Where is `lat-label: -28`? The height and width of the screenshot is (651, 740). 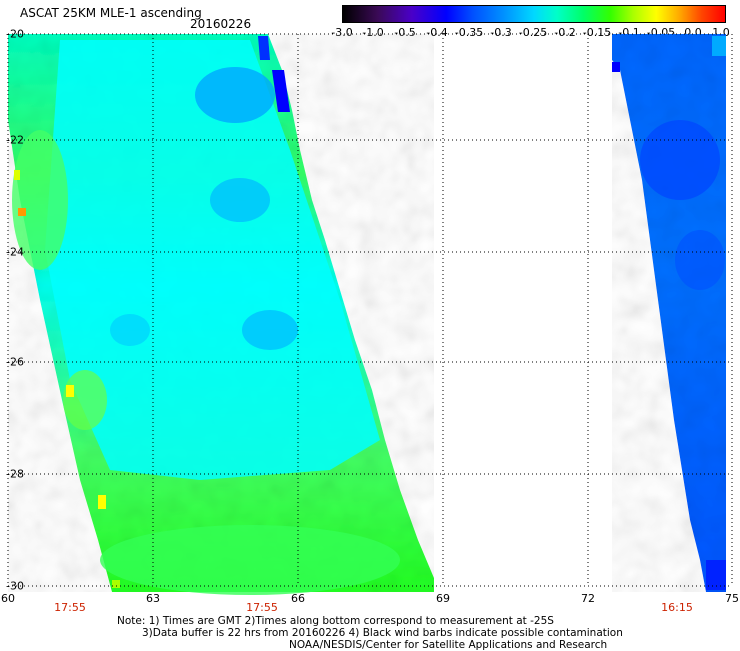
lat-label: -28 is located at coordinates (15, 474).